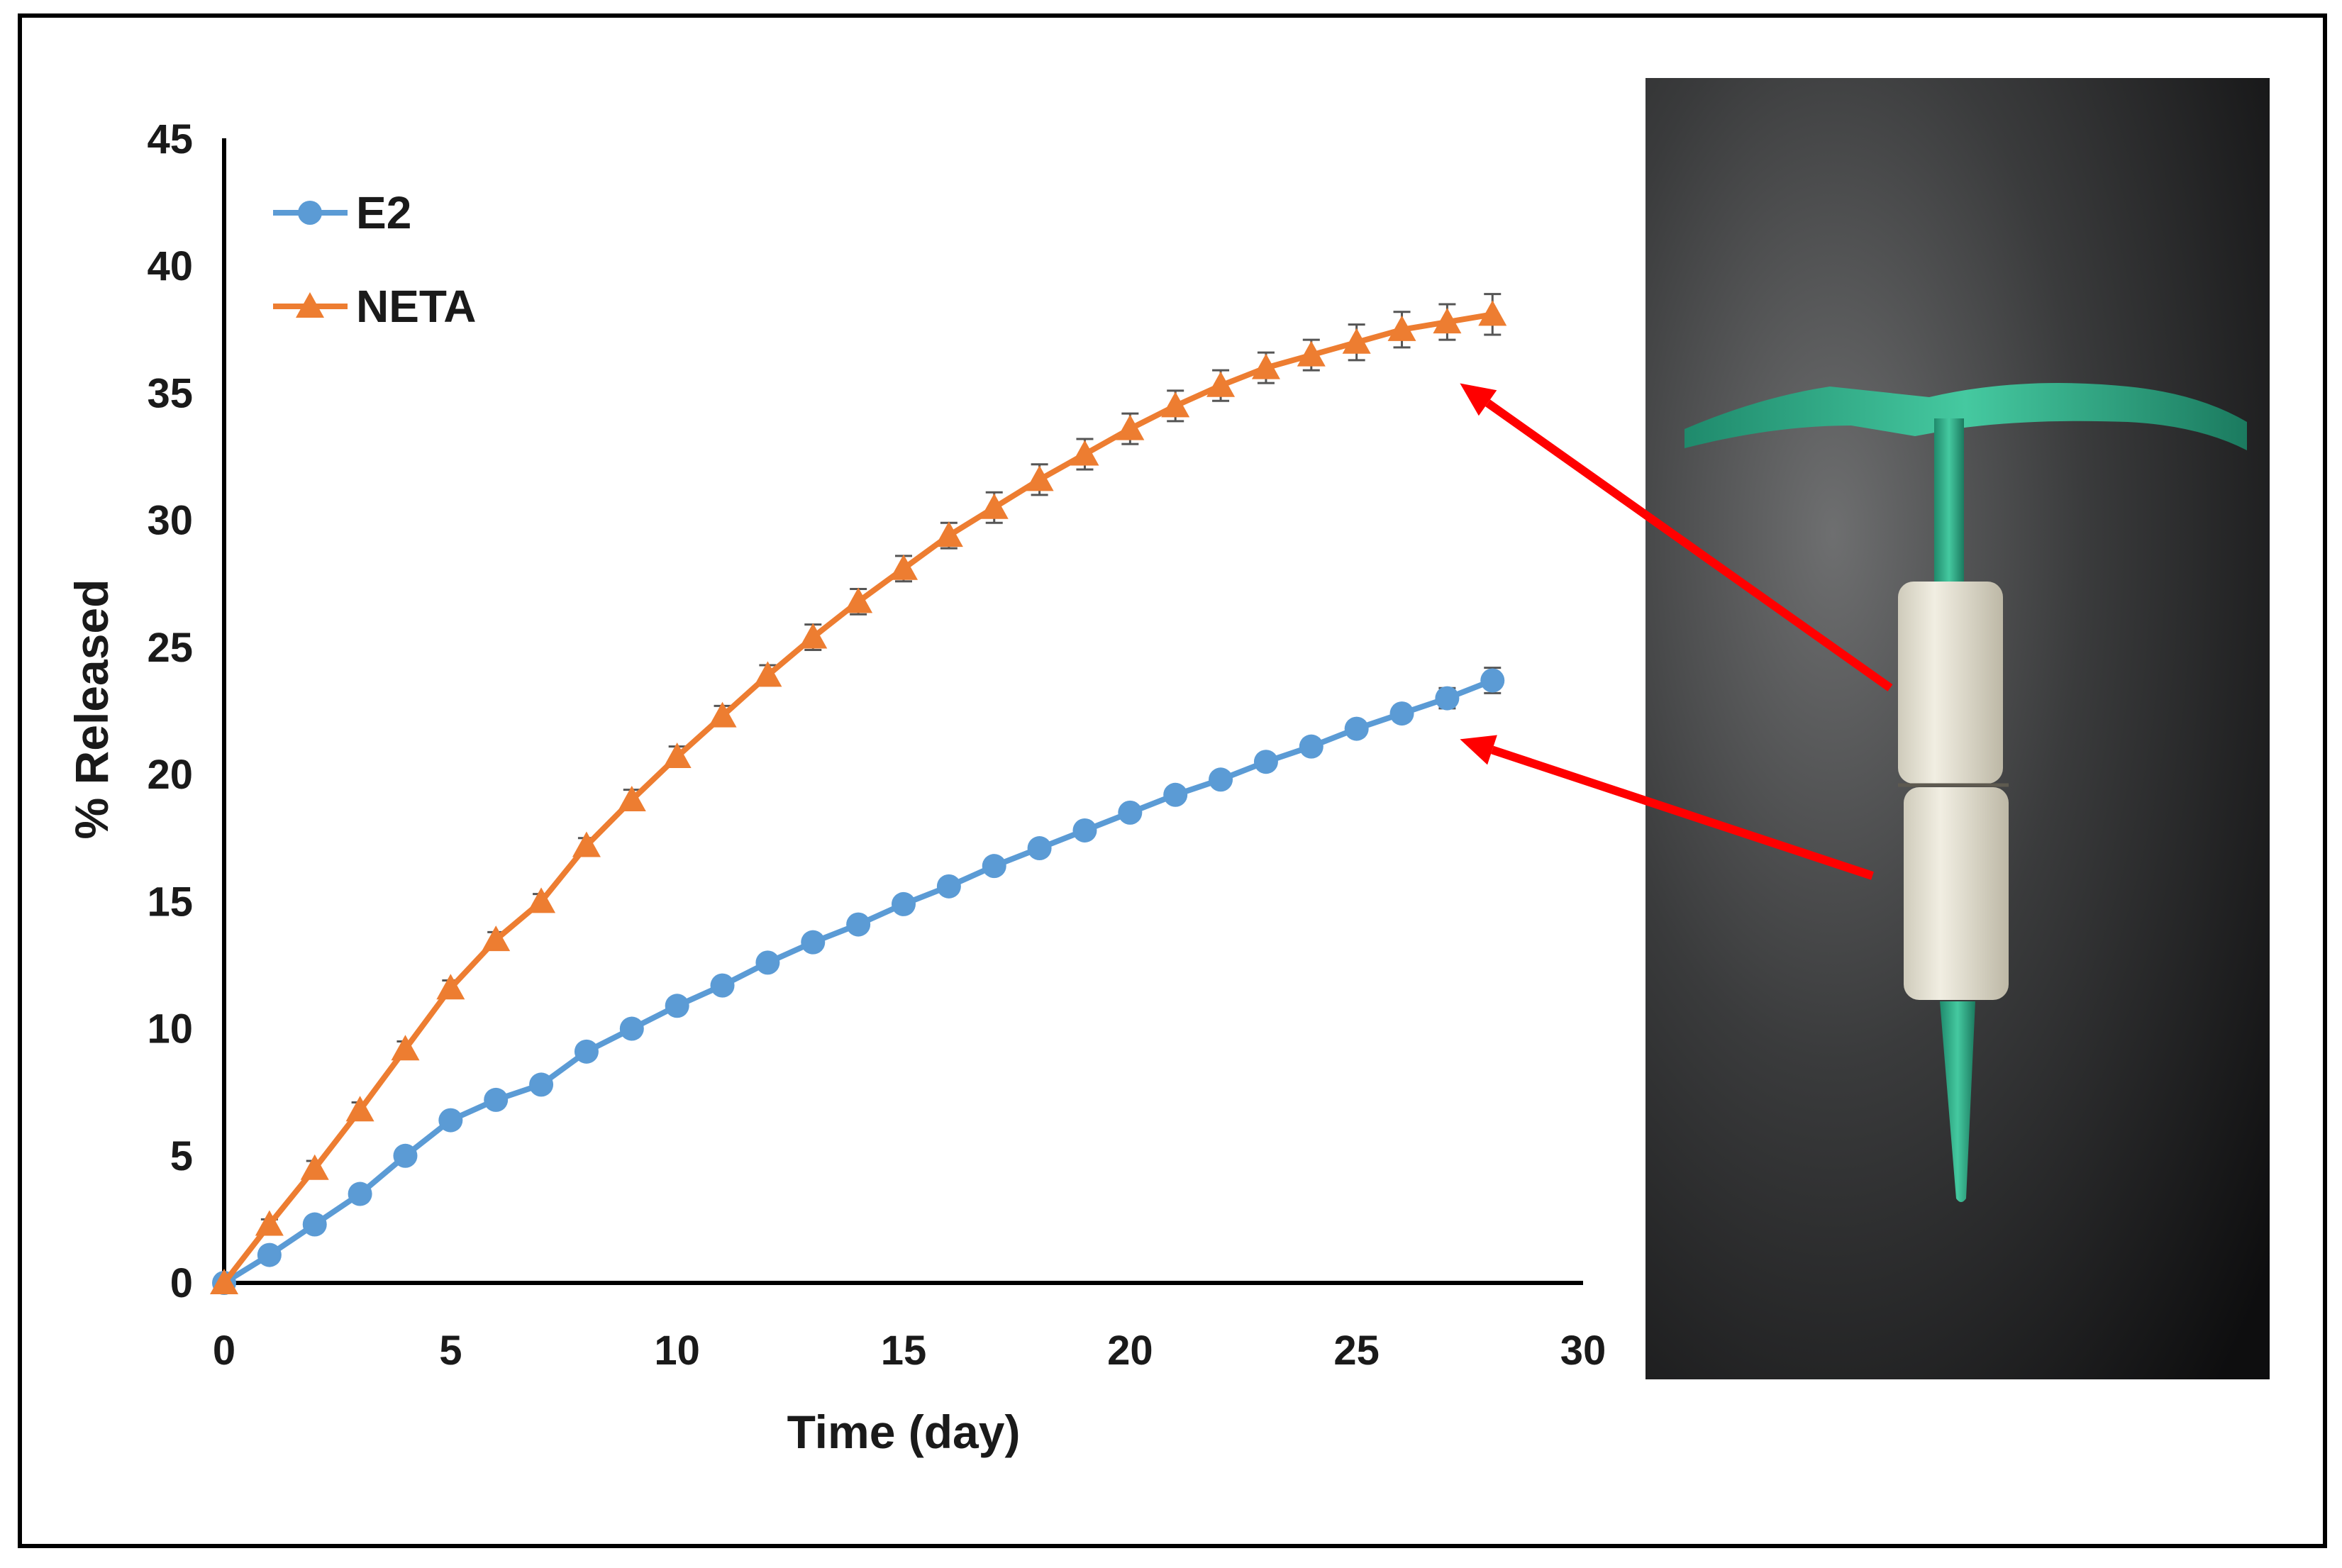 The width and height of the screenshot is (2342, 1568). What do you see at coordinates (170, 266) in the screenshot?
I see `y-tick-label: 40` at bounding box center [170, 266].